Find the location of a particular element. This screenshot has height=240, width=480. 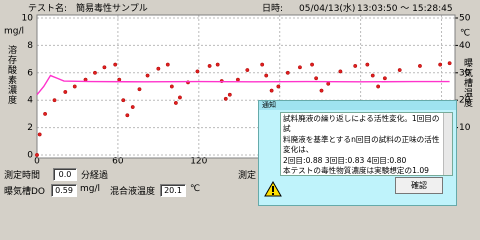

dialog-line: 変化は、 is located at coordinates (298, 150).